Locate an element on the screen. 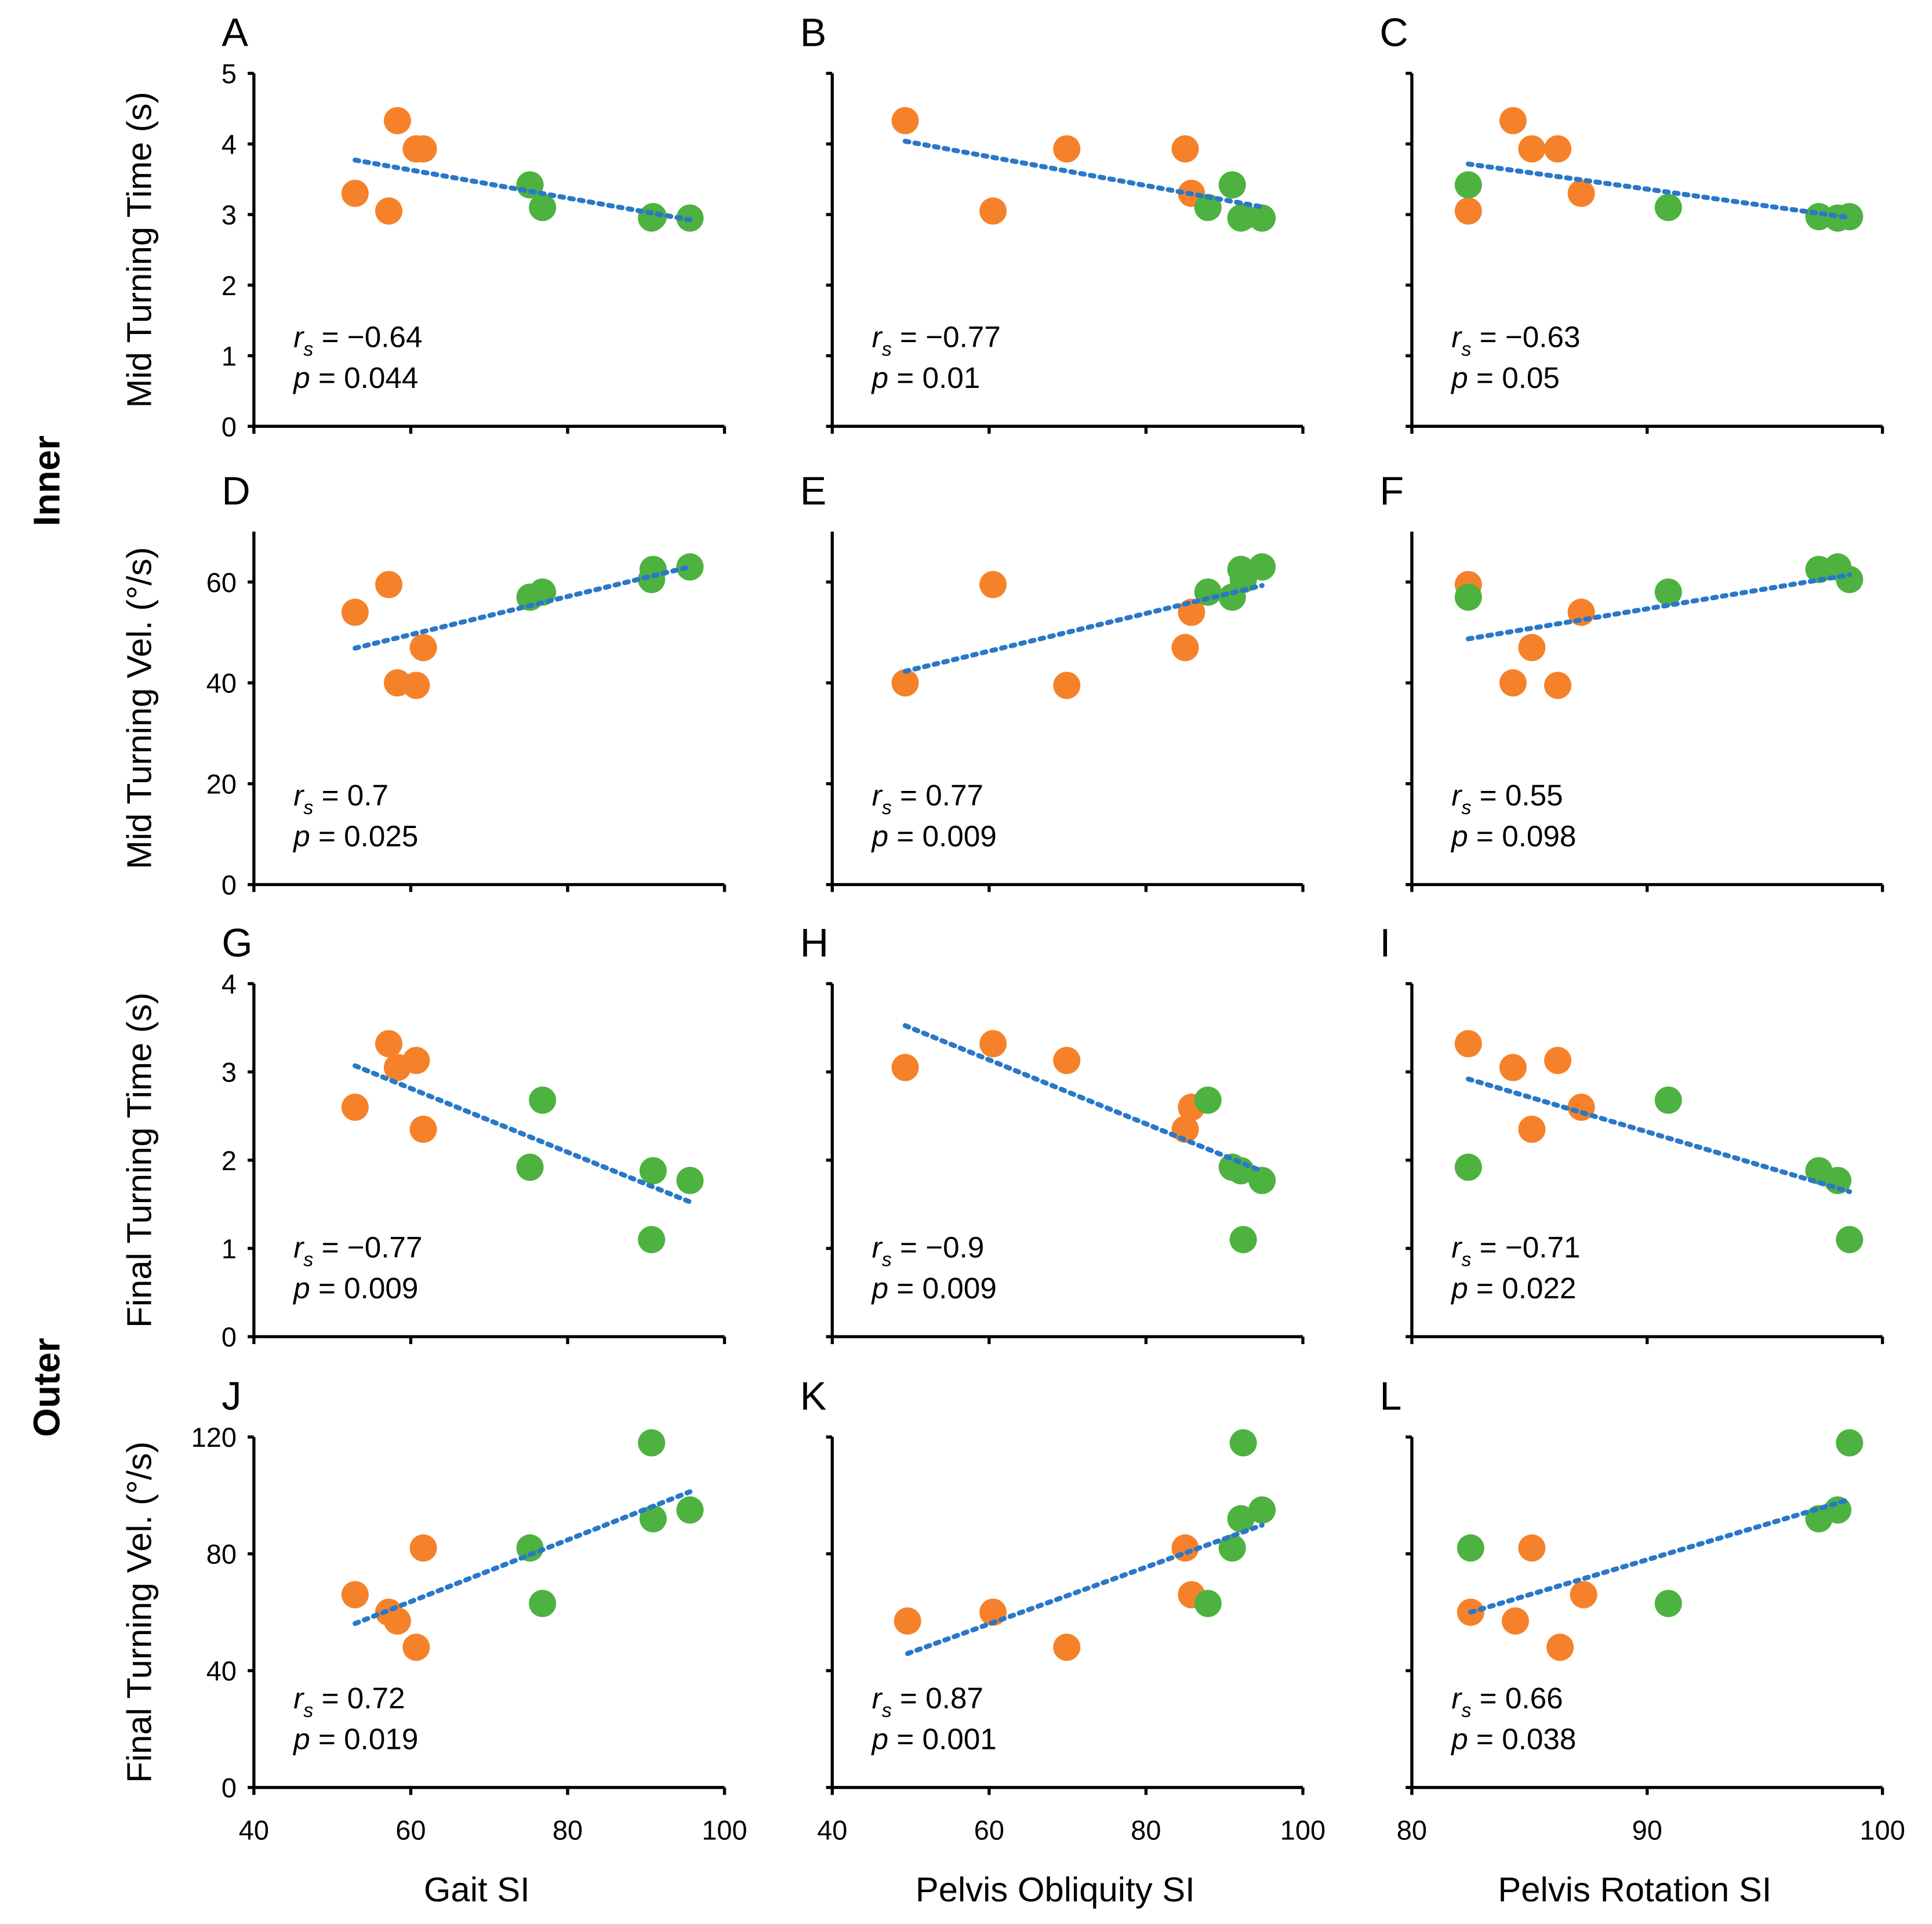 This screenshot has width=1932, height=1924. p-value: = 0.01 is located at coordinates (934, 377).